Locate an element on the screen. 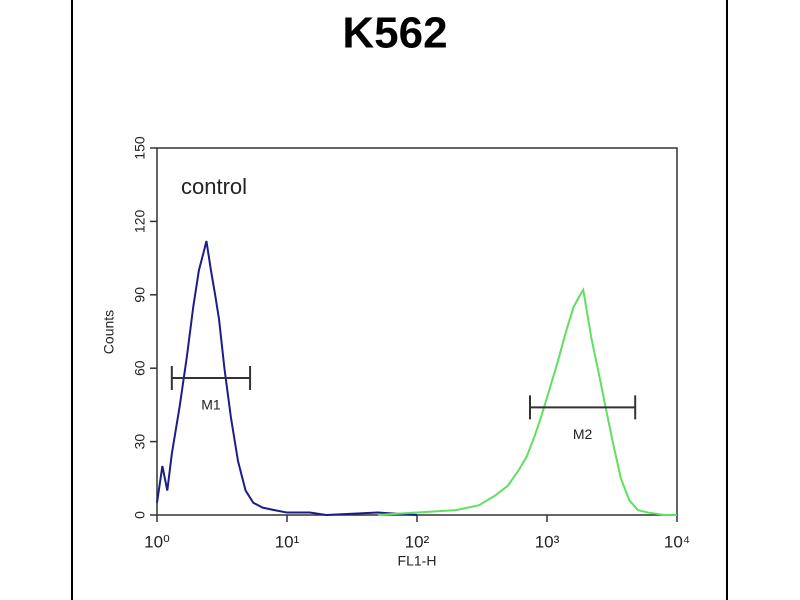 The width and height of the screenshot is (800, 600). y-tick-label: 30 is located at coordinates (140, 442).